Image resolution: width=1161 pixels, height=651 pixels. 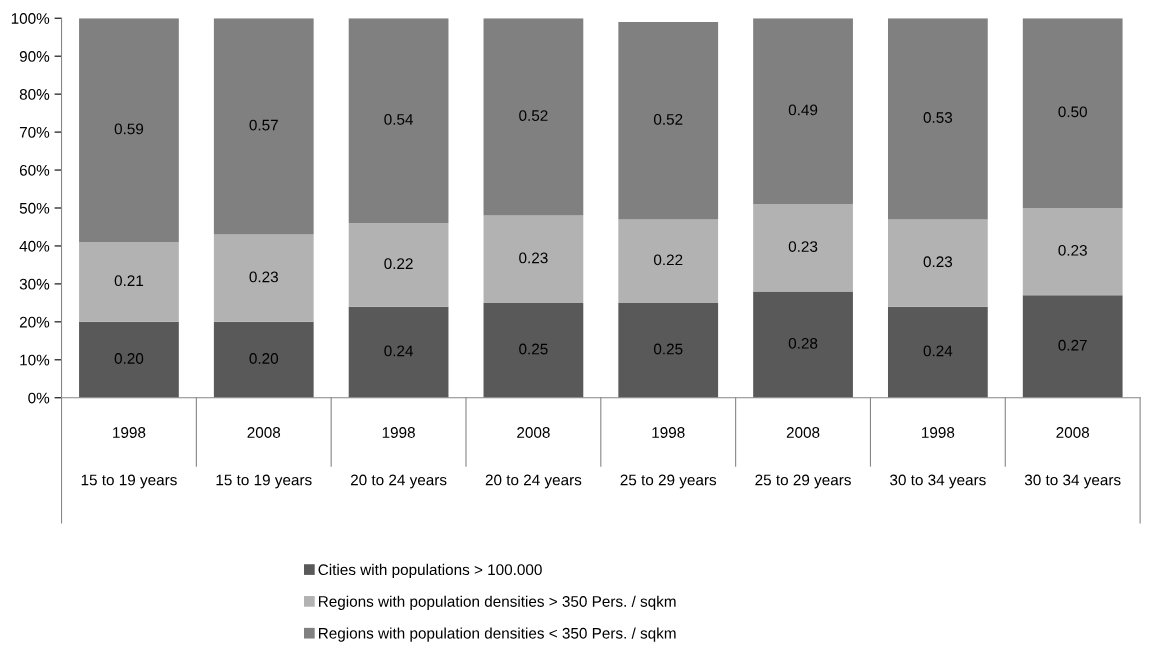 I want to click on y-tick-label: 40%, so click(x=34, y=246).